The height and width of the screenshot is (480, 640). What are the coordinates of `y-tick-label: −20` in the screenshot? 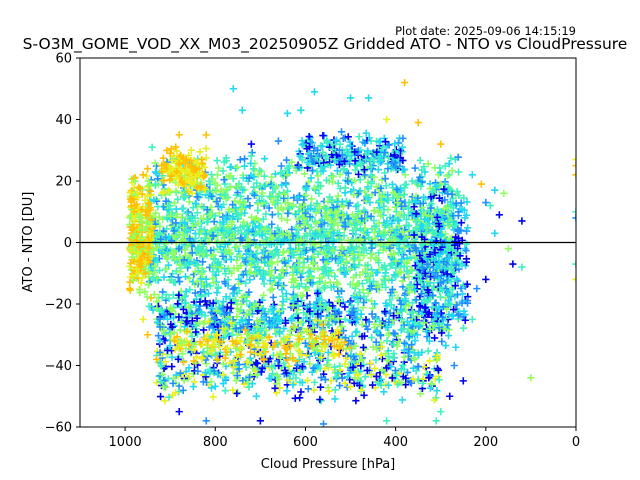 It's located at (58, 305).